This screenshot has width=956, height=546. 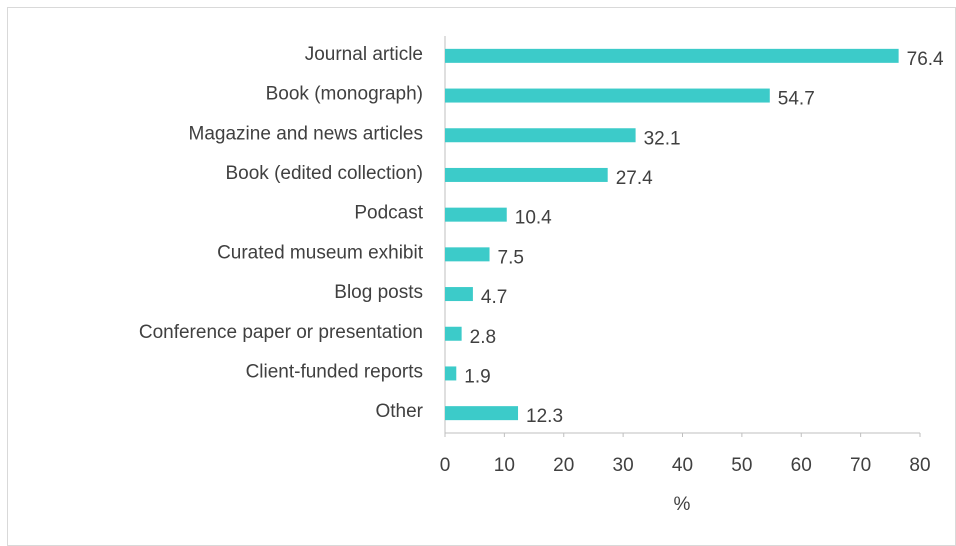 What do you see at coordinates (563, 465) in the screenshot?
I see `x-tick-label: 20` at bounding box center [563, 465].